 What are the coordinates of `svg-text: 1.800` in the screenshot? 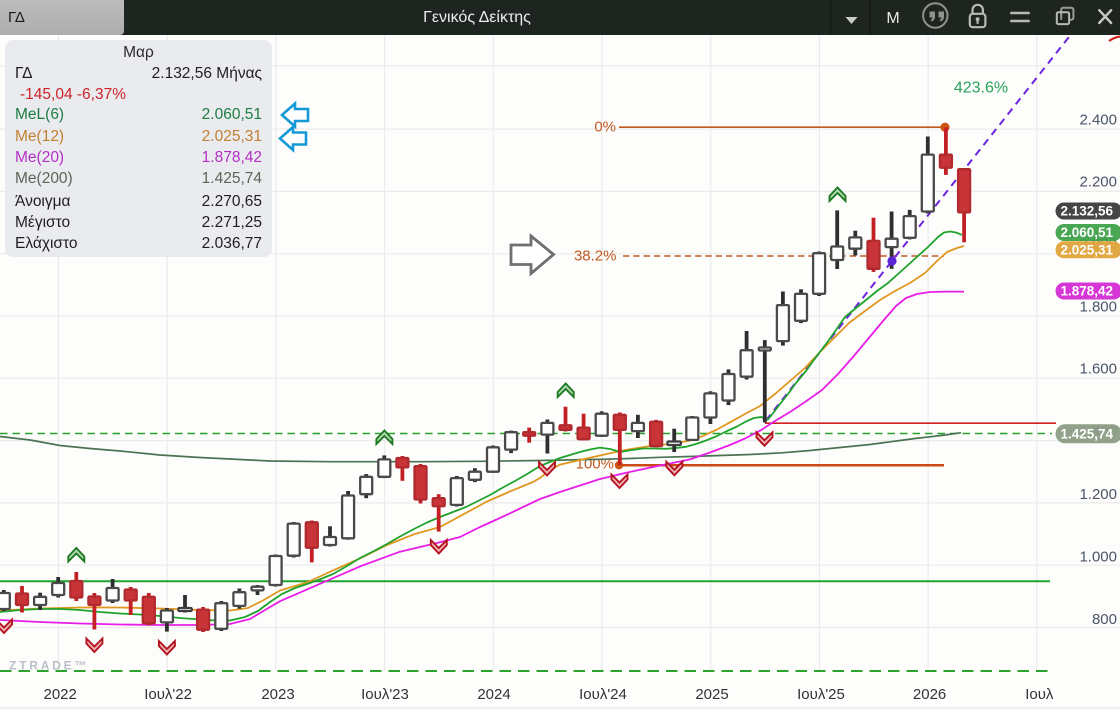 It's located at (1098, 307).